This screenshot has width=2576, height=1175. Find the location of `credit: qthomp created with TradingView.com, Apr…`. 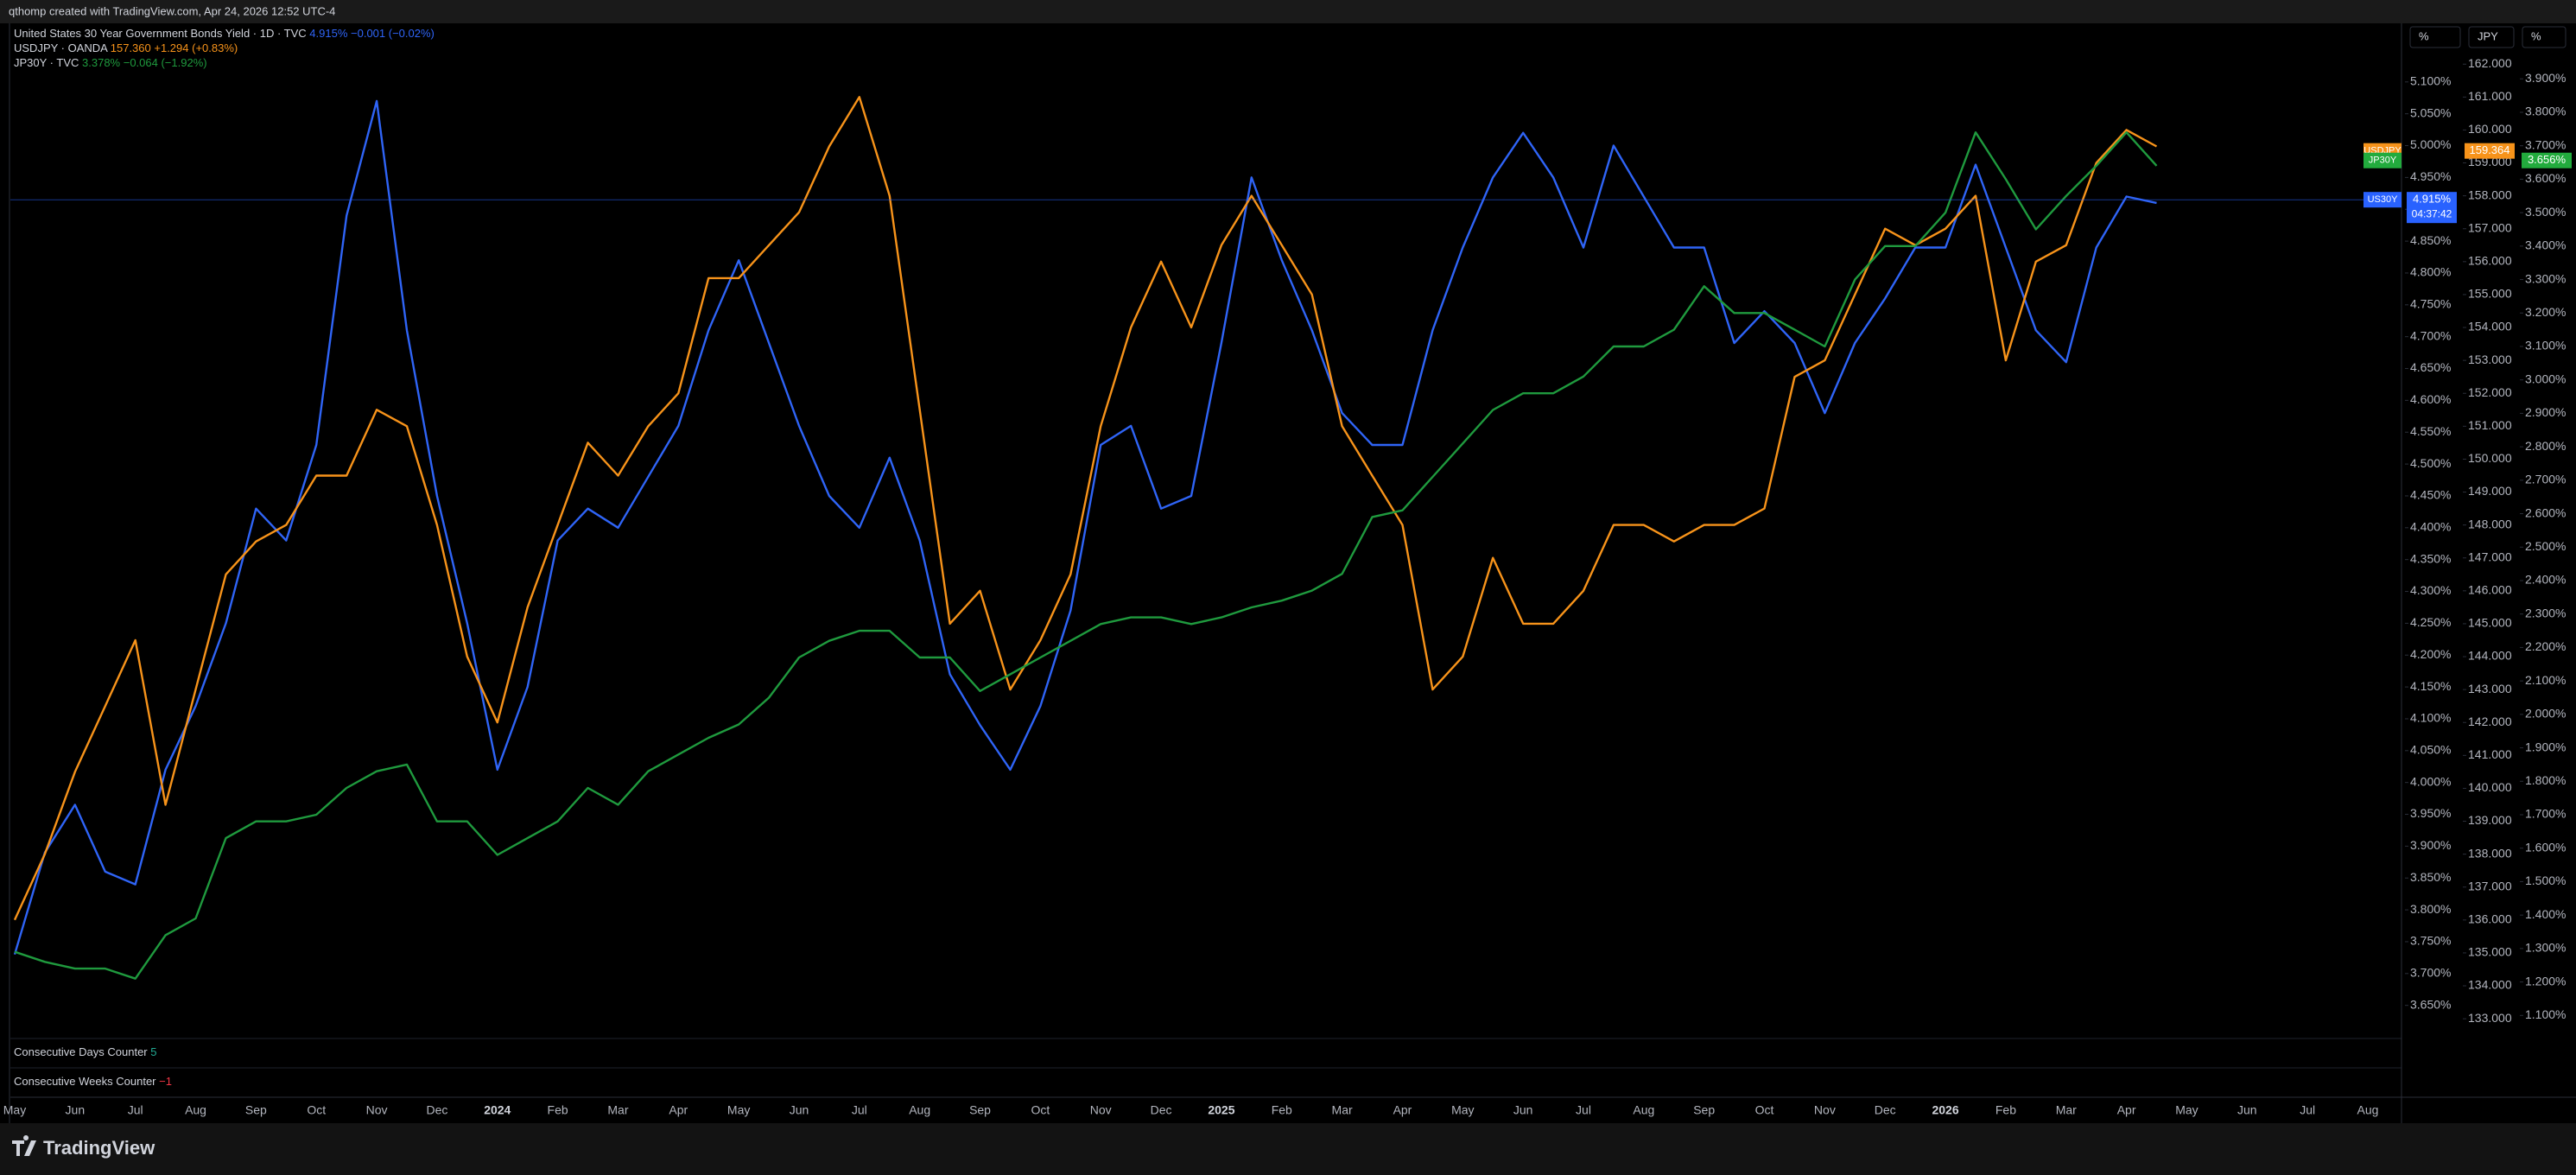

credit: qthomp created with TradingView.com, Apr… is located at coordinates (172, 10).